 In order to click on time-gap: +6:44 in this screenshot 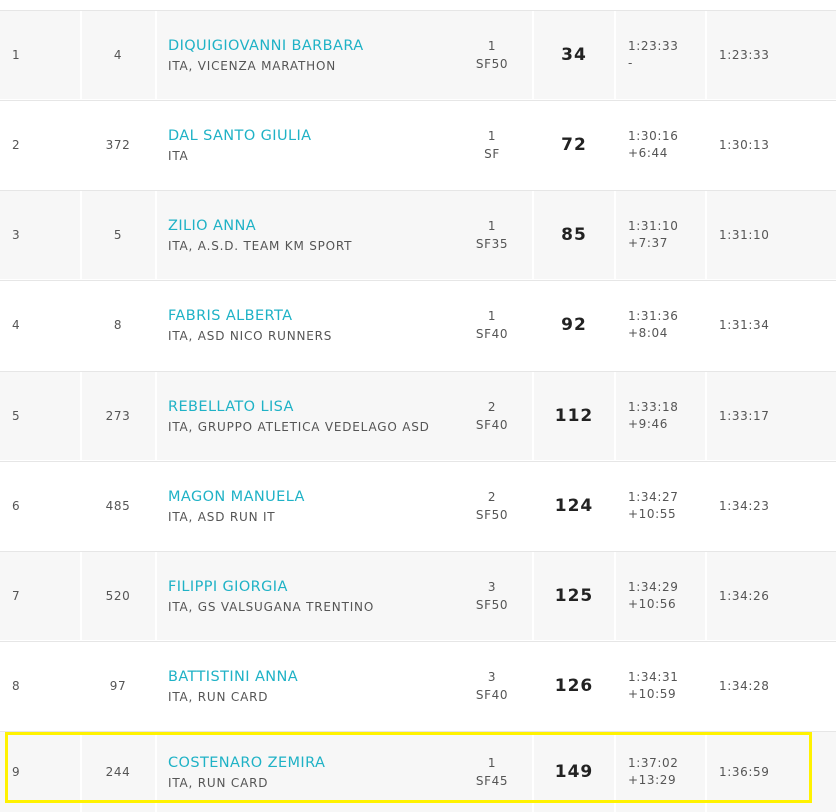, I will do `click(648, 153)`.